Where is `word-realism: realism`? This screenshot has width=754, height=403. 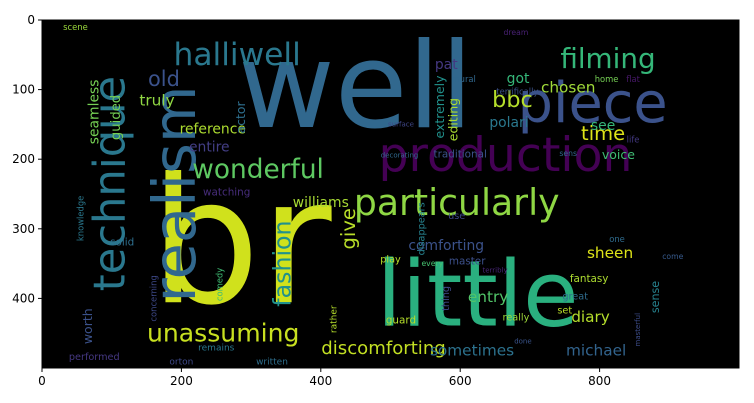 word-realism: realism is located at coordinates (174, 193).